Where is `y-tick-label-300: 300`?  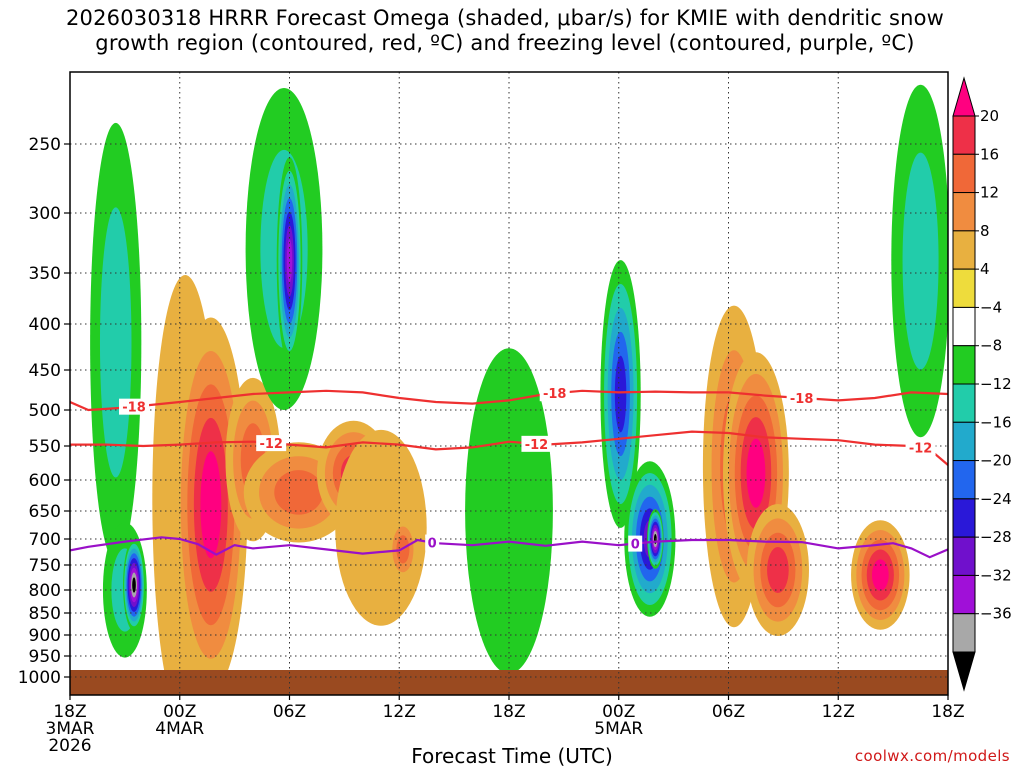
y-tick-label-300: 300 is located at coordinates (45, 214).